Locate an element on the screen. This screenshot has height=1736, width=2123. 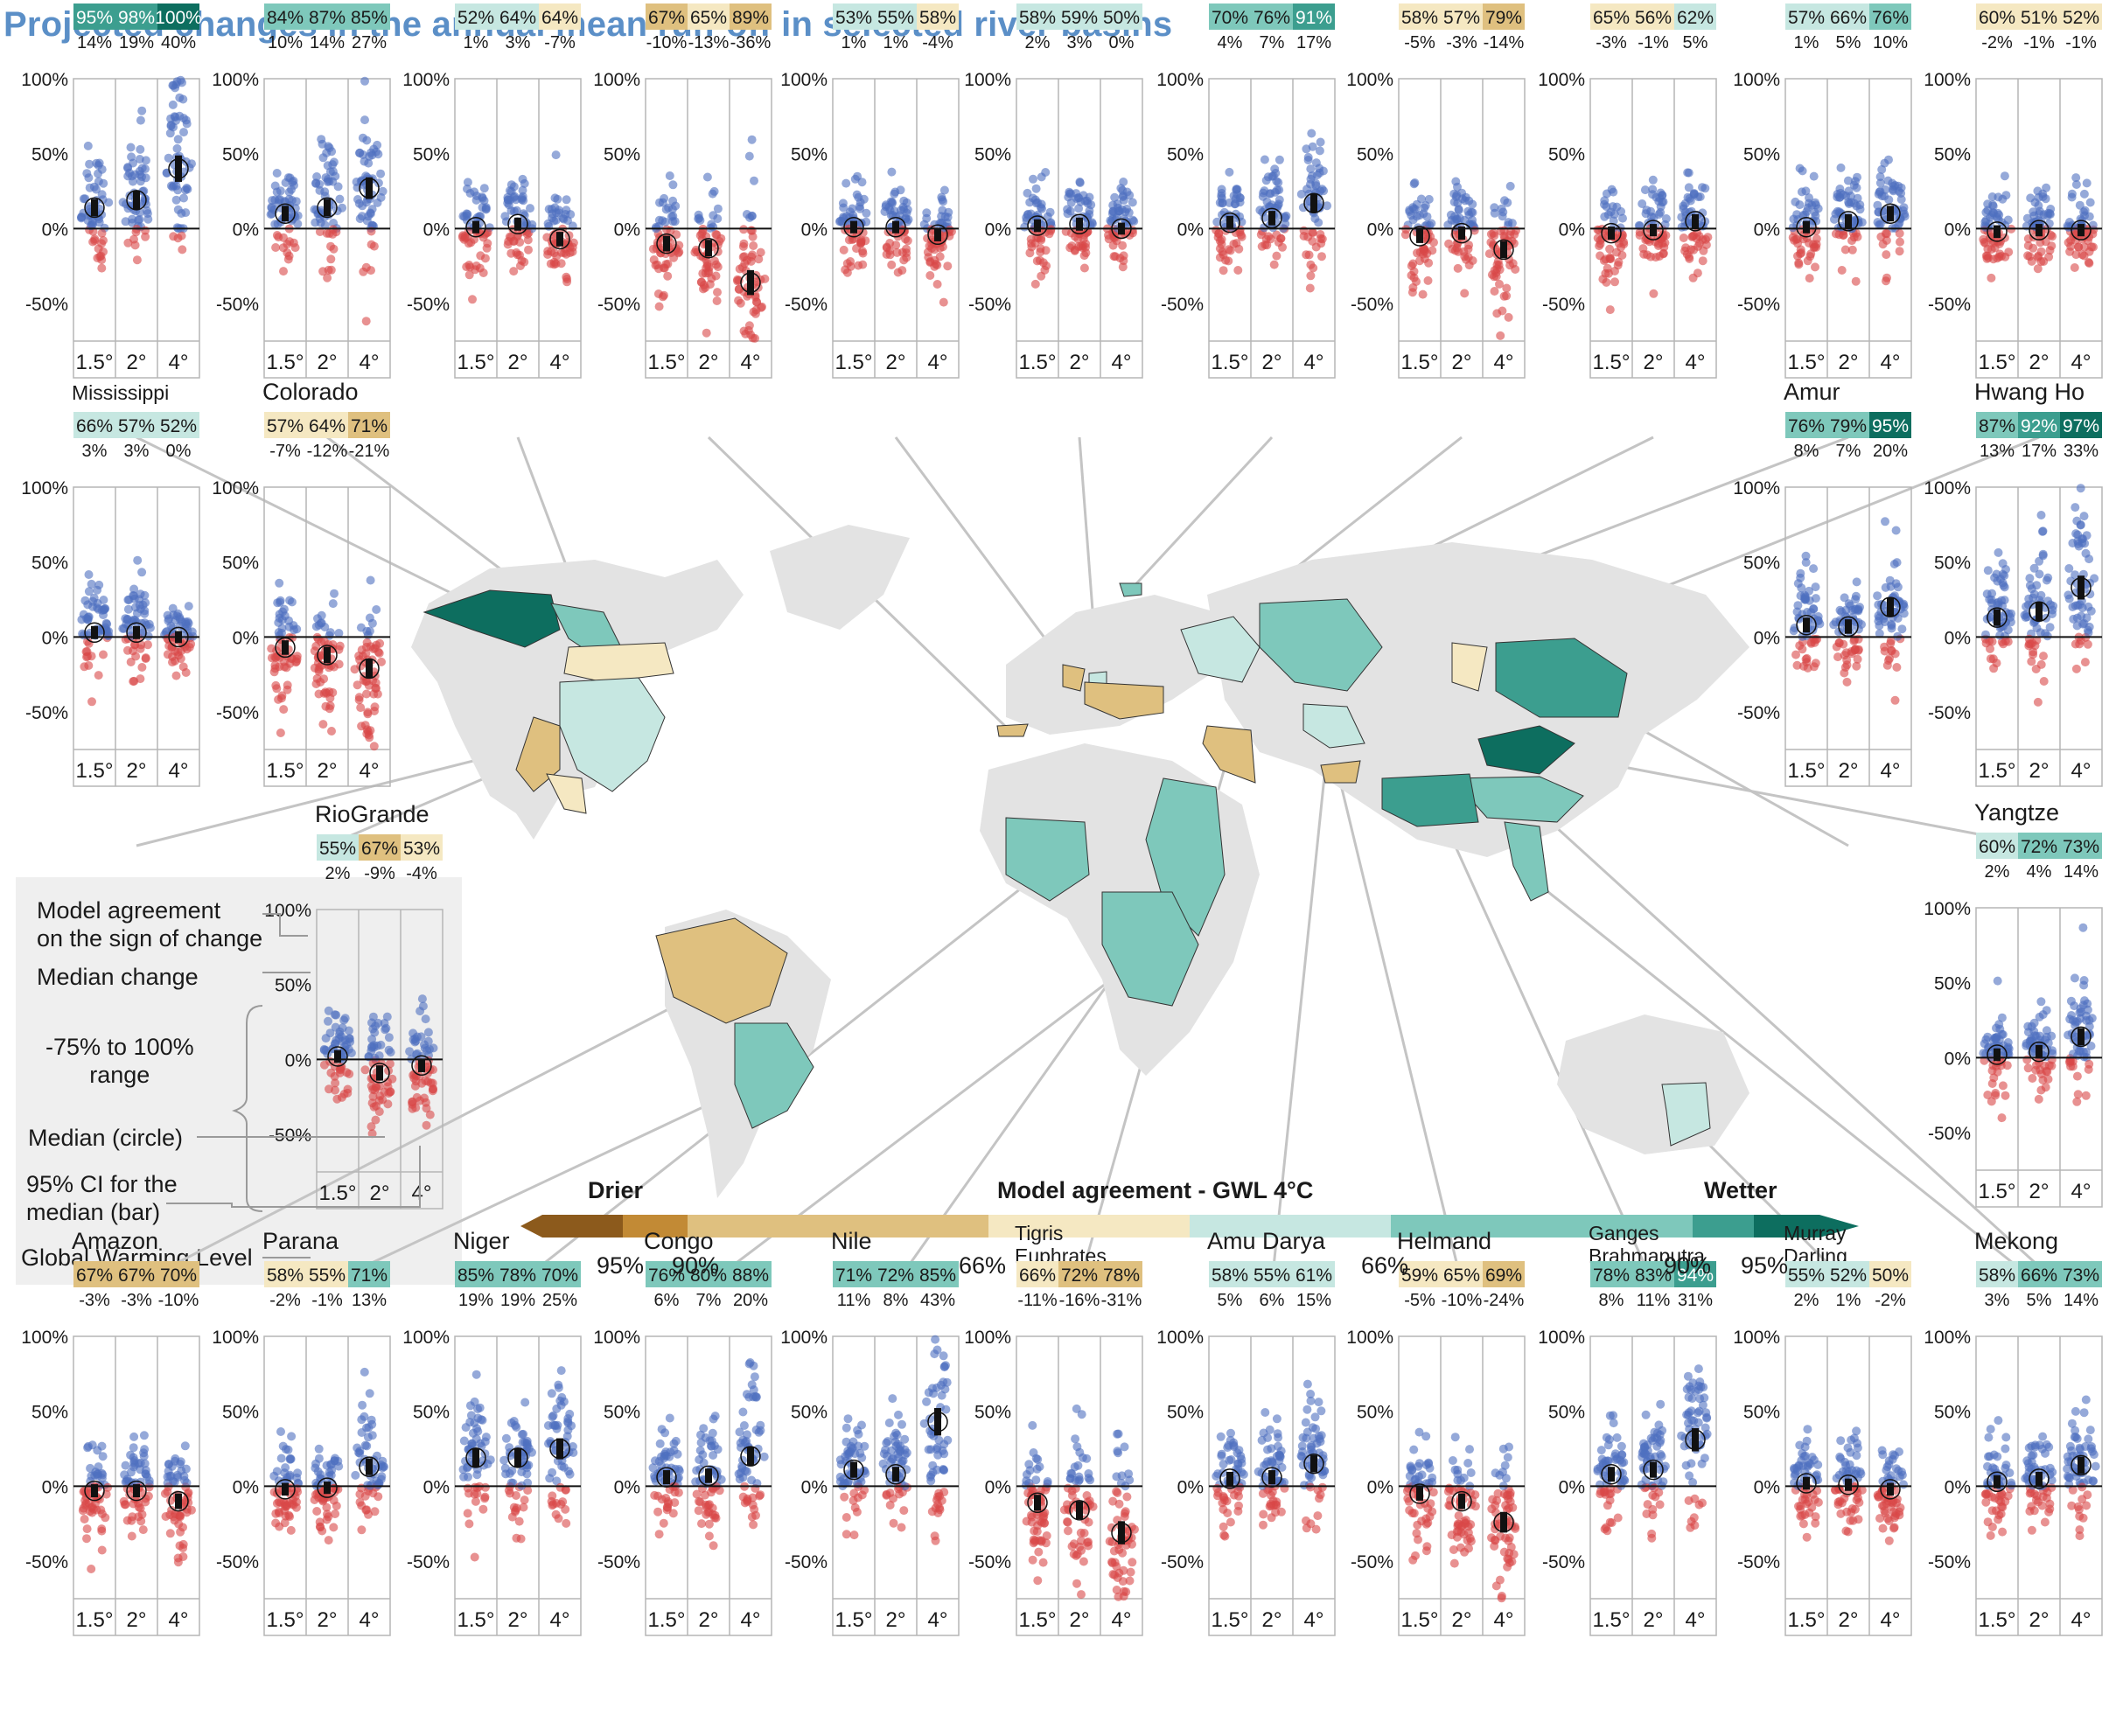
median-circle is located at coordinates (285, 214).